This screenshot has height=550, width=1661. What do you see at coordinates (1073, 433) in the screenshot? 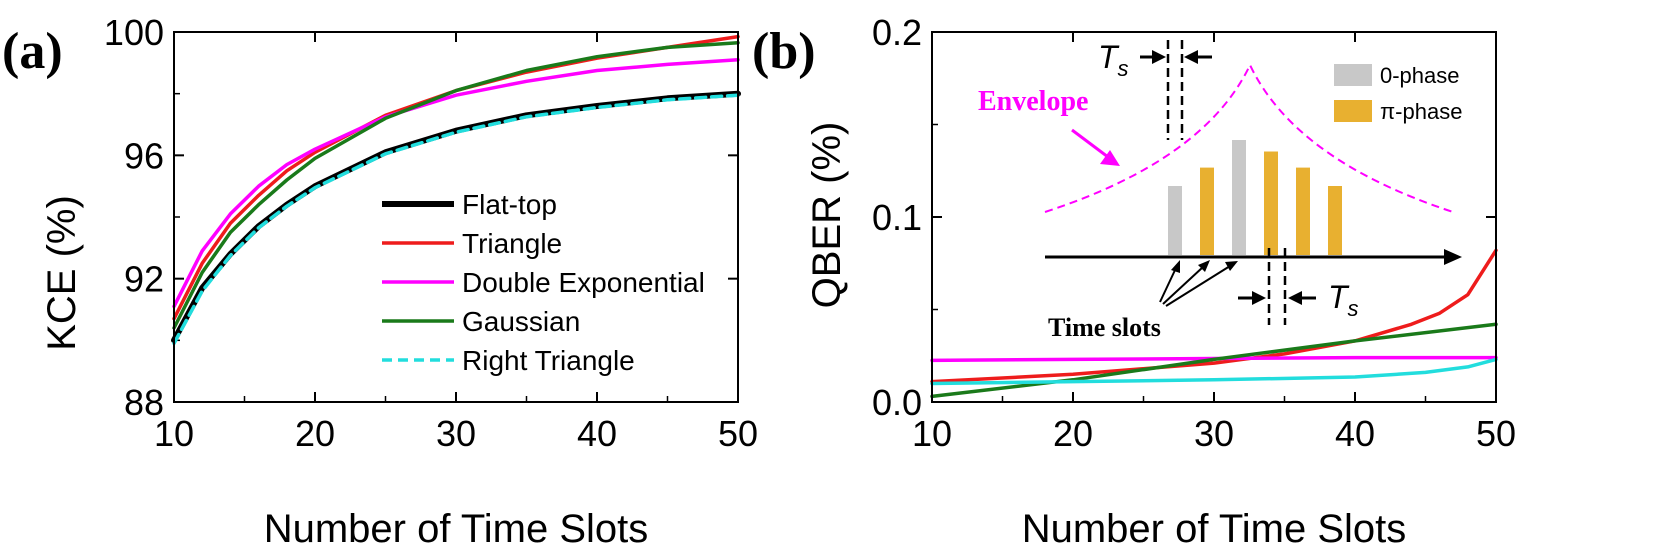
I see `panel-b-xtick-label: 20` at bounding box center [1073, 433].